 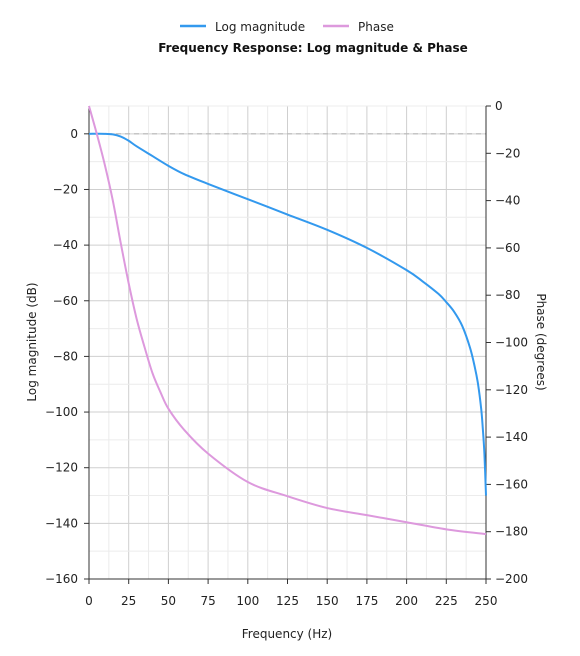 What do you see at coordinates (511, 484) in the screenshot?
I see `y-right-tick-label: −160` at bounding box center [511, 484].